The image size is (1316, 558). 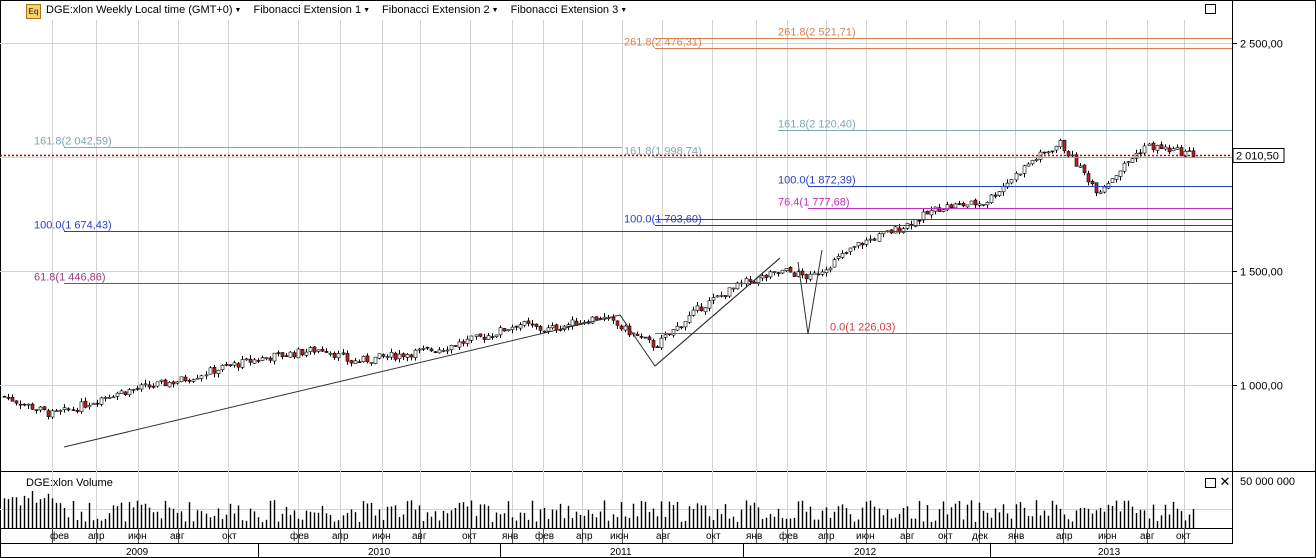 What do you see at coordinates (340, 536) in the screenshot?
I see `month-label: апр` at bounding box center [340, 536].